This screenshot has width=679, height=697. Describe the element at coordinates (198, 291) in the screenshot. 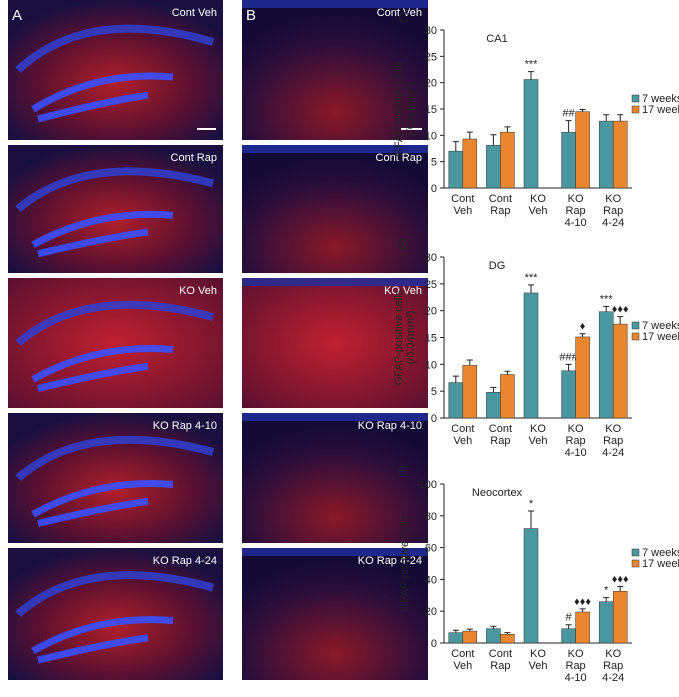

I see `image-label: KO Veh` at that location.